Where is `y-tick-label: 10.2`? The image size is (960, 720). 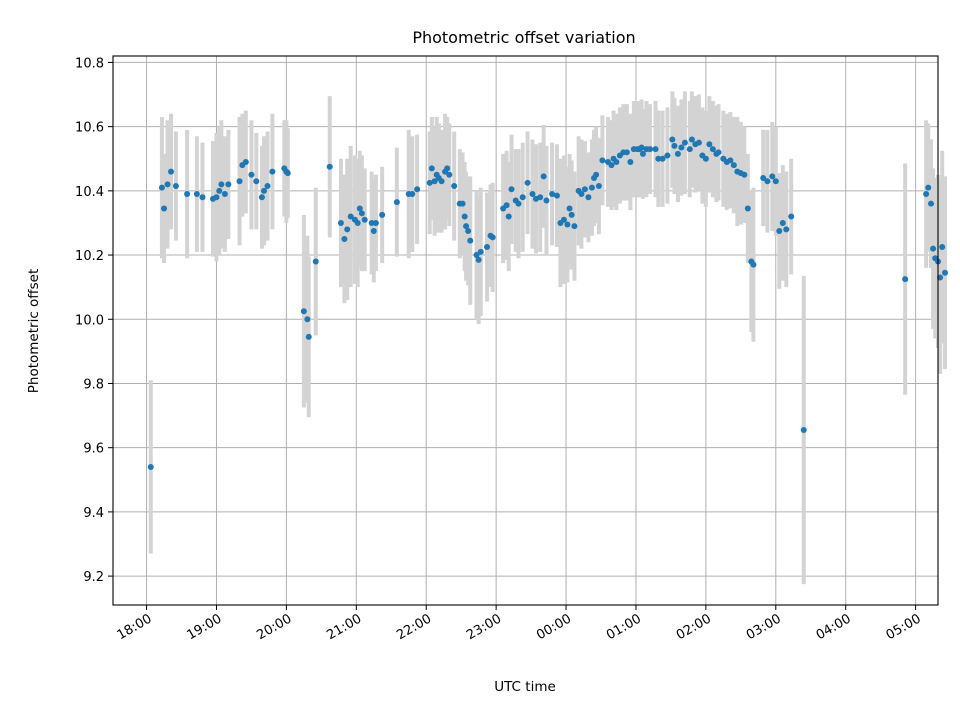 y-tick-label: 10.2 is located at coordinates (89, 256).